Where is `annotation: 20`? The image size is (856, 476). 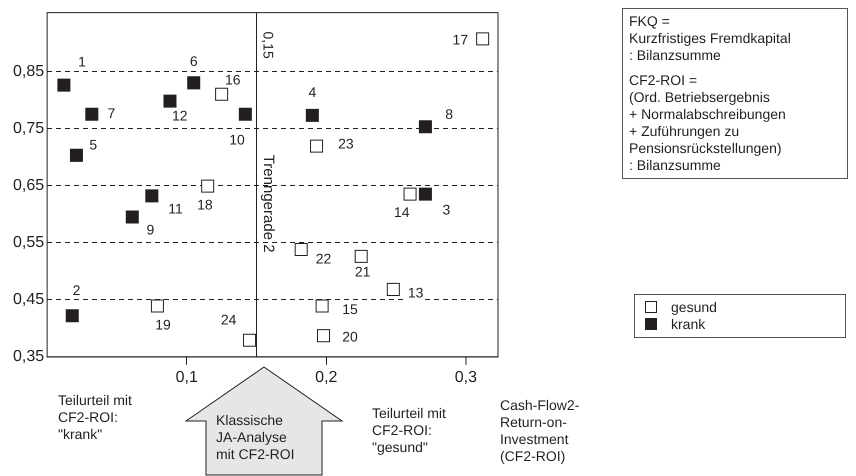 annotation: 20 is located at coordinates (350, 336).